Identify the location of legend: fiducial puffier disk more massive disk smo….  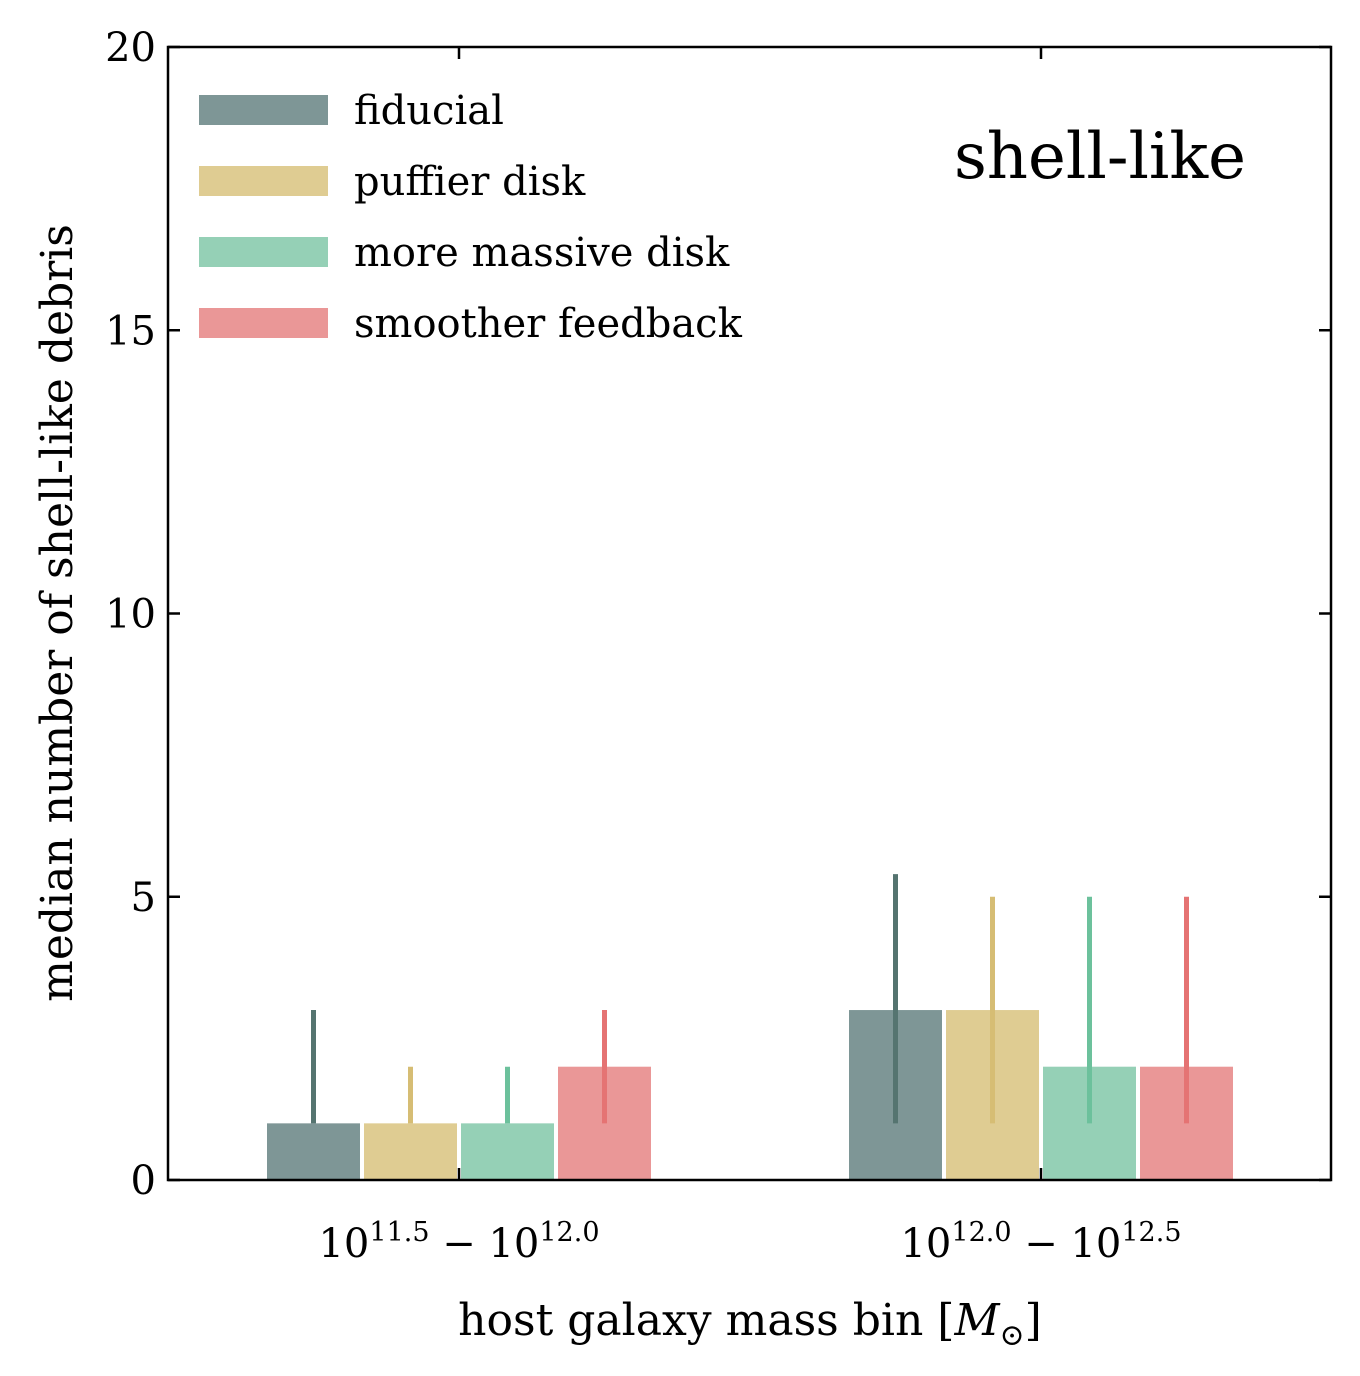
(471, 217).